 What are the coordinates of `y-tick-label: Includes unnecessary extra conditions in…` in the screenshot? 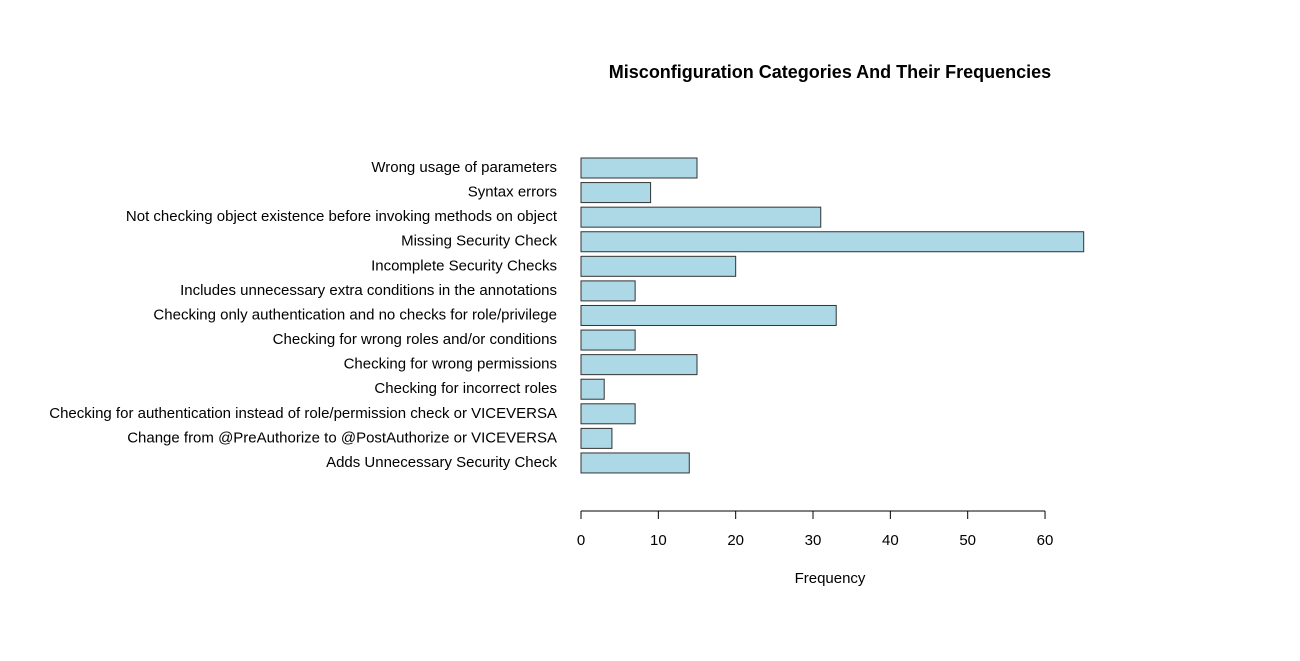 It's located at (368, 290).